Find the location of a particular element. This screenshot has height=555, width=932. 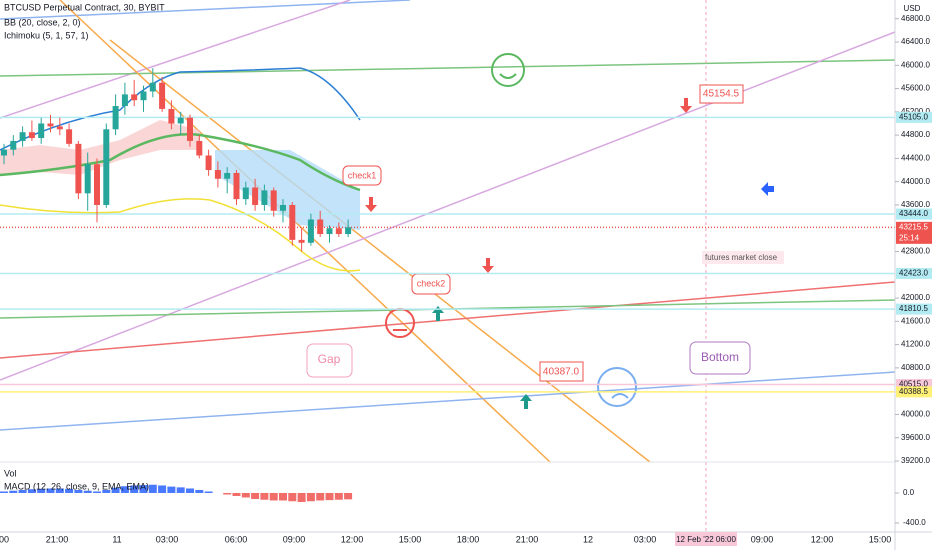

bb-basis is located at coordinates (180, 162).